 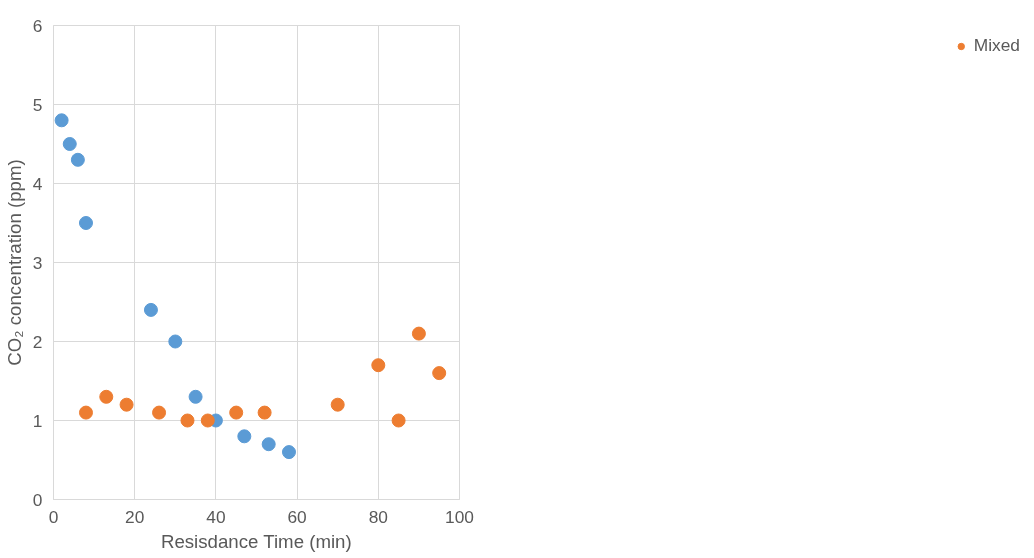 What do you see at coordinates (216, 516) in the screenshot?
I see `x-tick-label: 40` at bounding box center [216, 516].